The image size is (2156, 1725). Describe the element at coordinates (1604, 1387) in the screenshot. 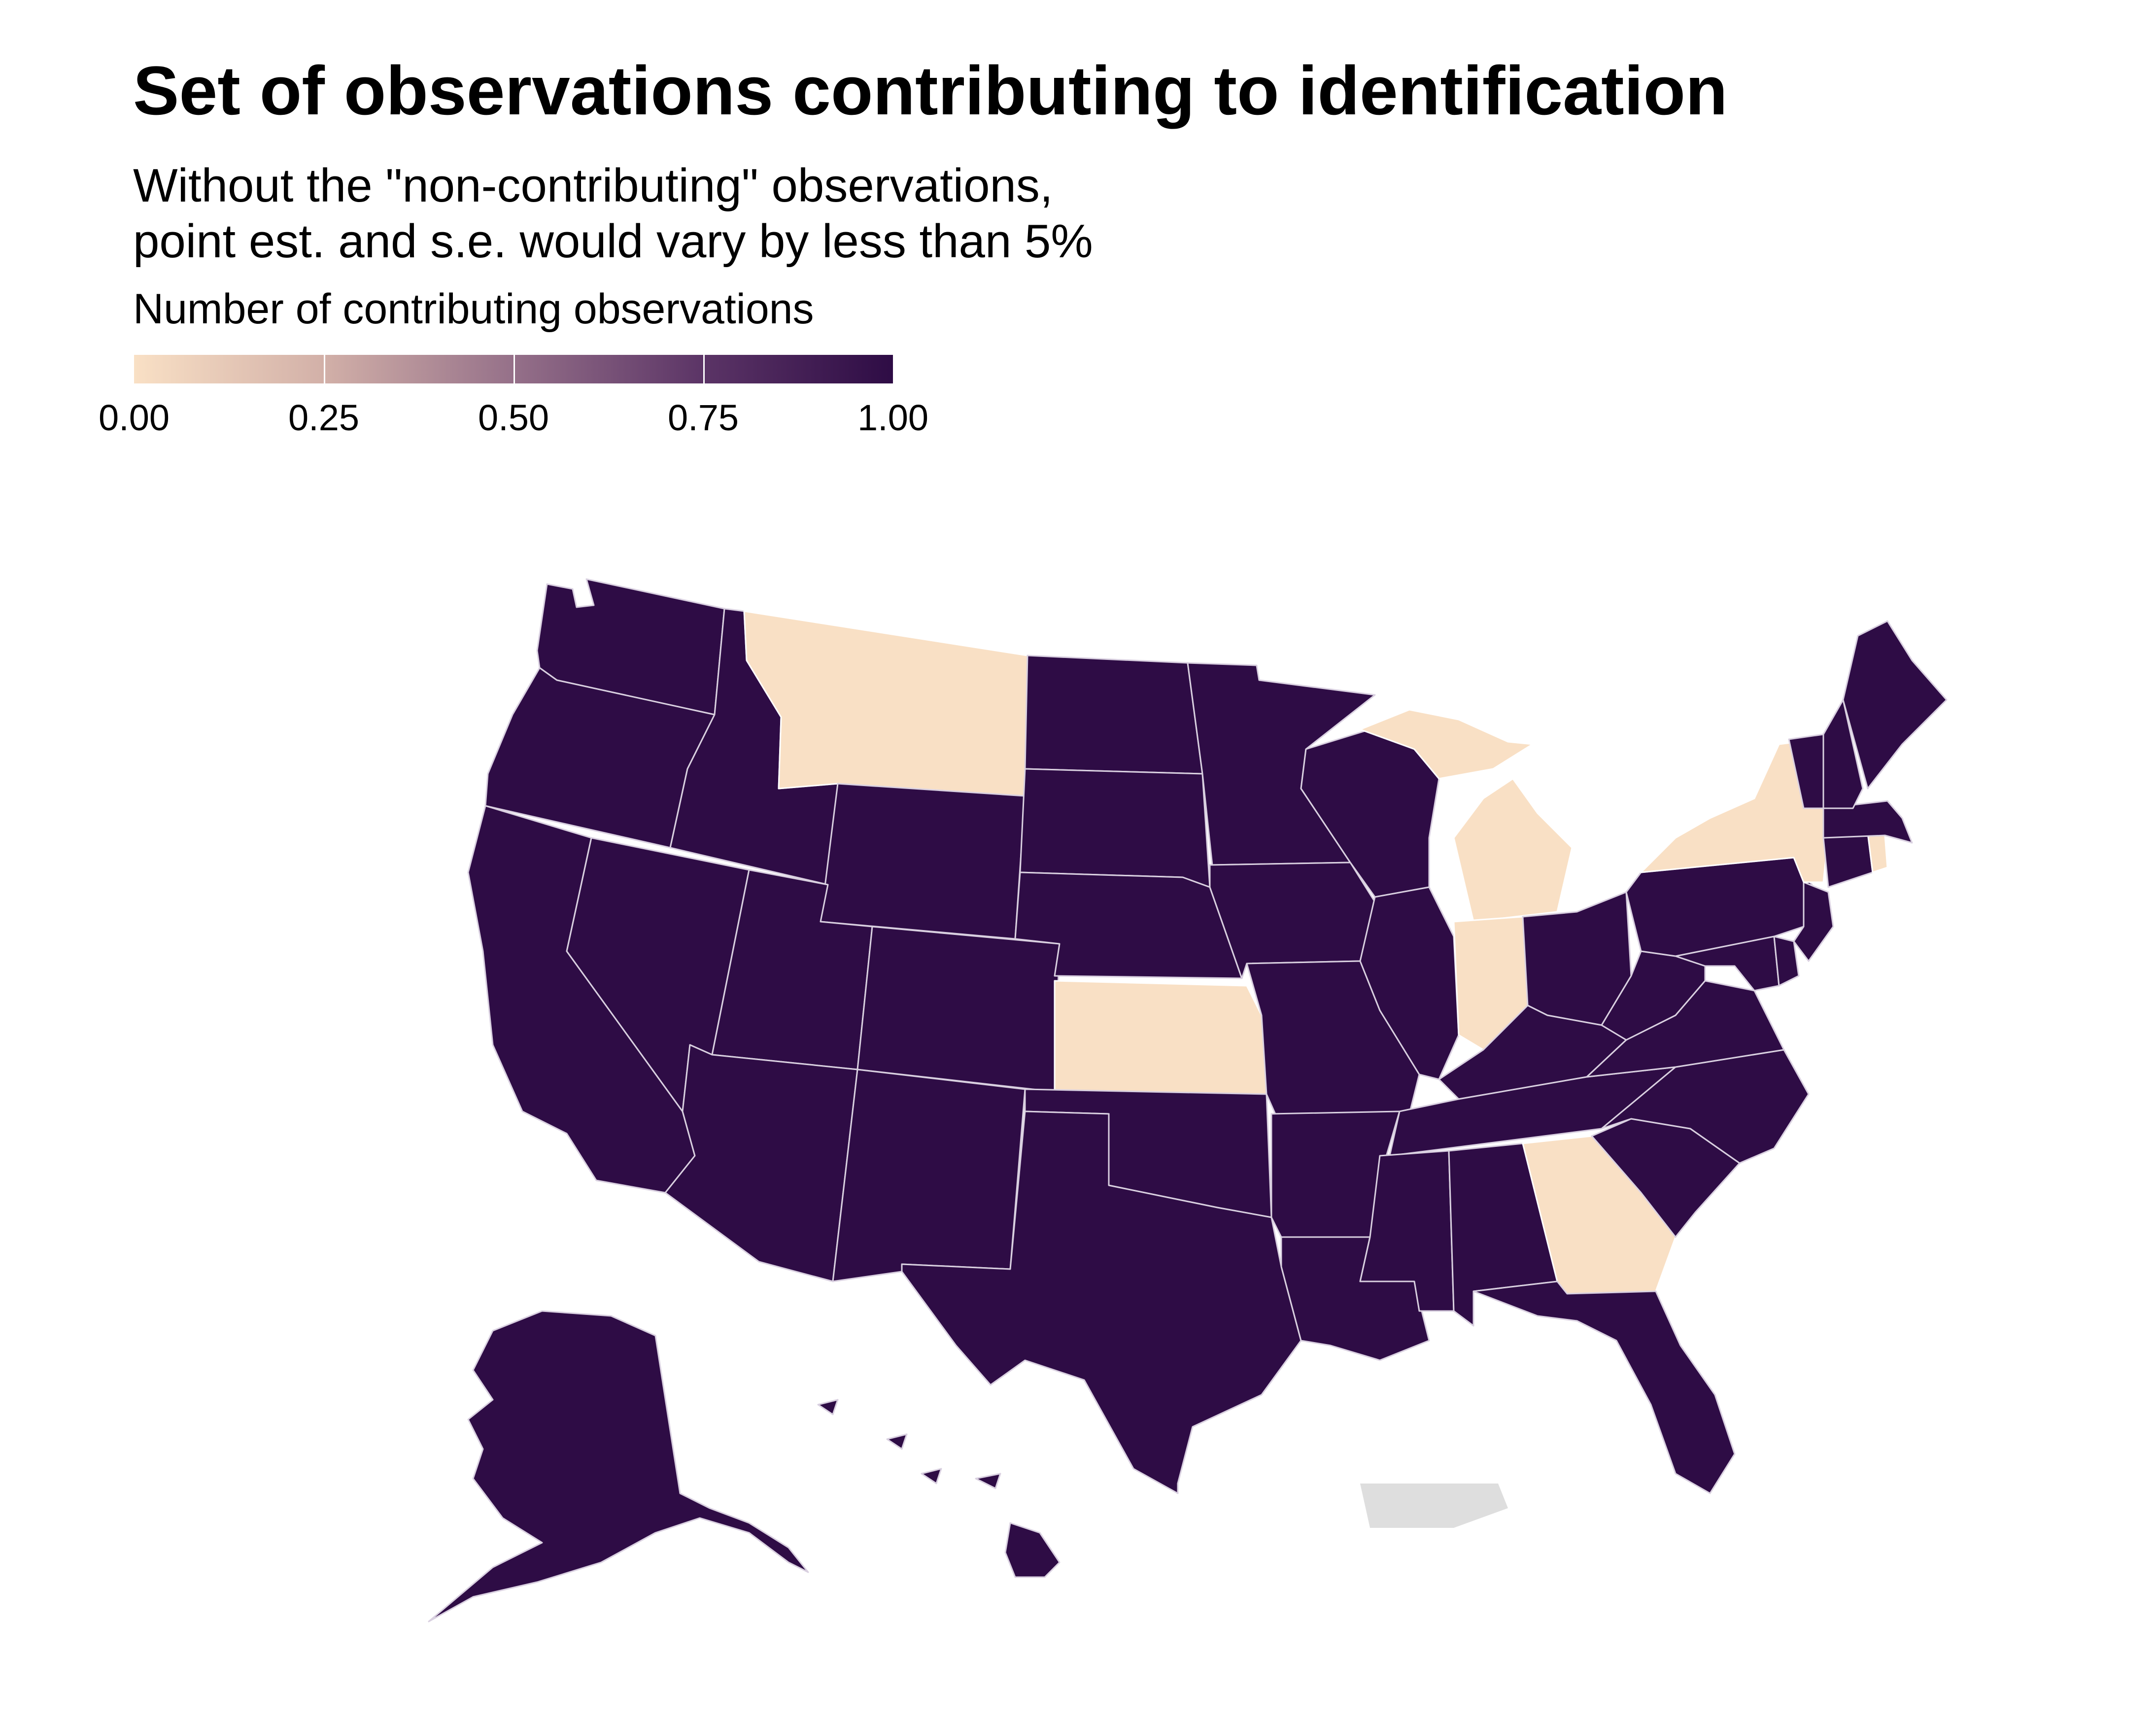

I see `state-florida` at that location.